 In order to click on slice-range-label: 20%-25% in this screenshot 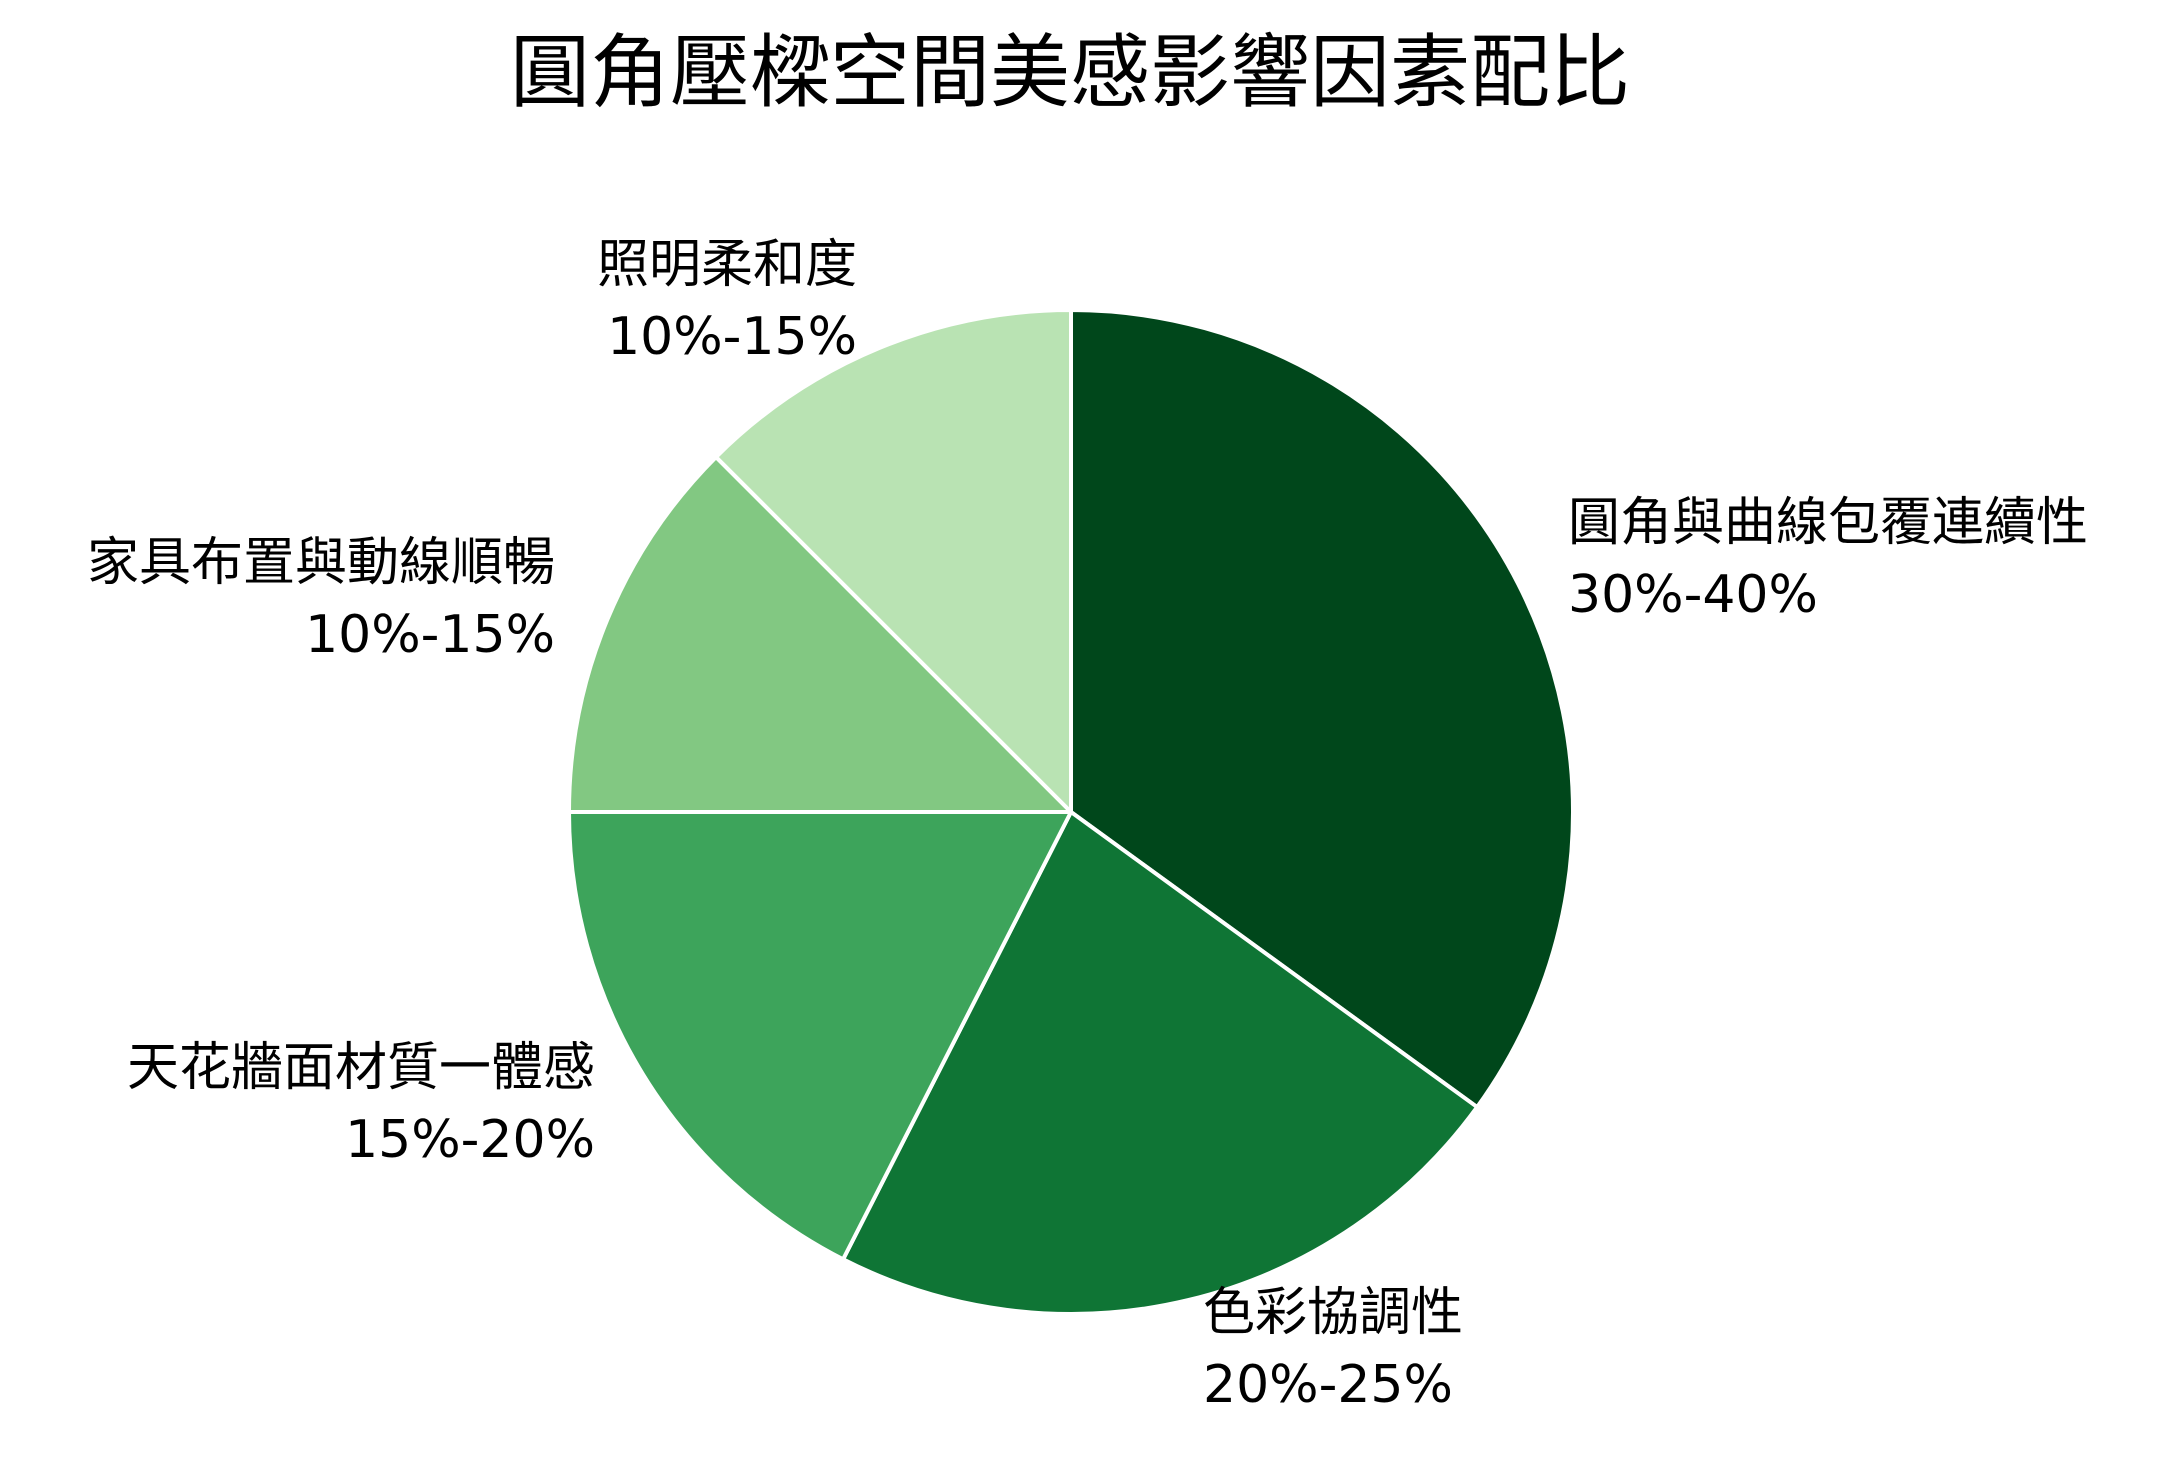, I will do `click(1328, 1385)`.